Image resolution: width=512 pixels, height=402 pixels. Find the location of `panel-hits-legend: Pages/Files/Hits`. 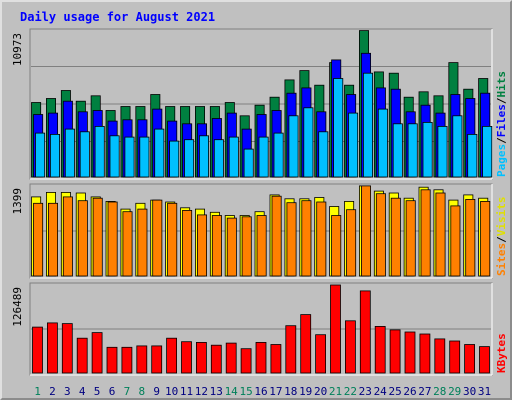

panel-hits-legend: Pages/Files/Hits is located at coordinates (501, 124).